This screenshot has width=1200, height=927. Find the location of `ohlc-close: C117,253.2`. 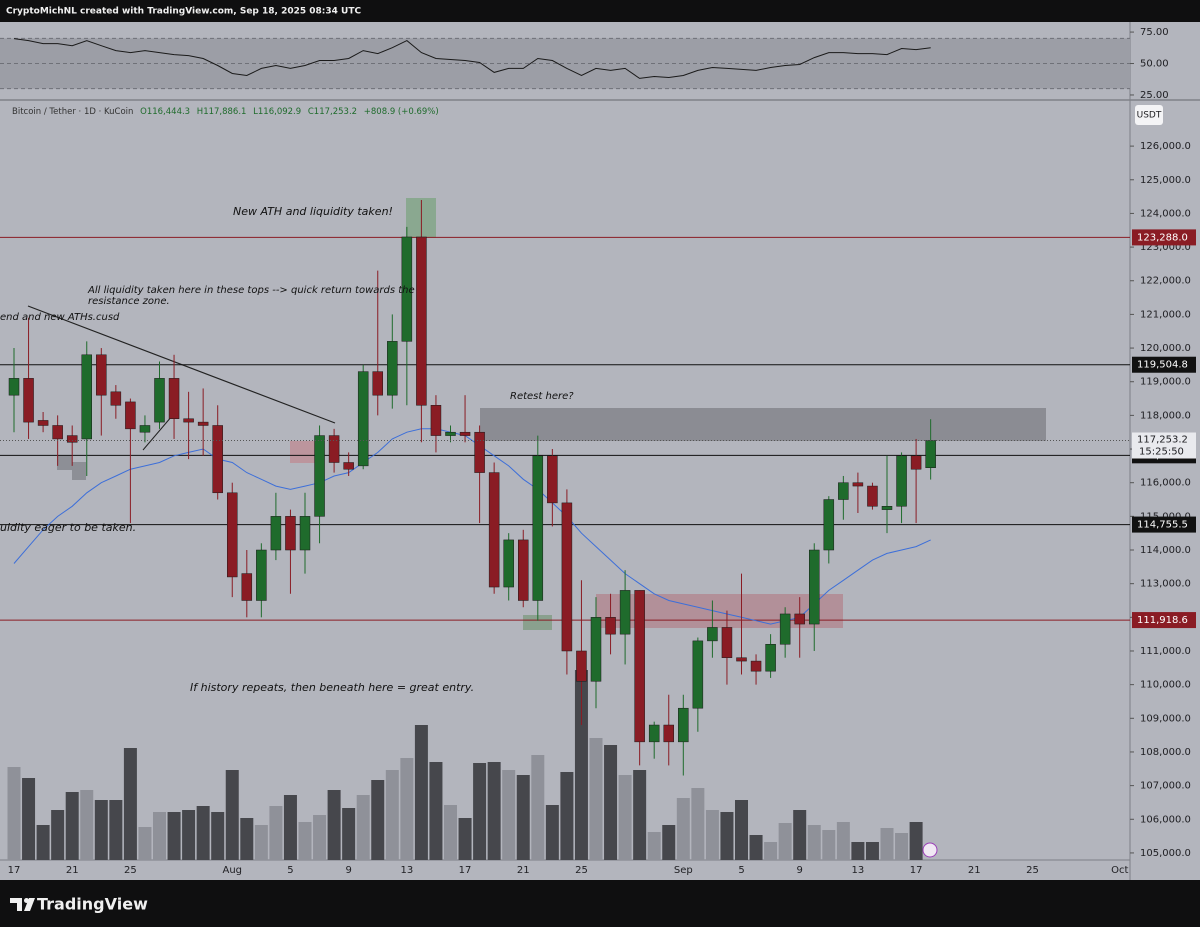

ohlc-close: C117,253.2 is located at coordinates (332, 112).